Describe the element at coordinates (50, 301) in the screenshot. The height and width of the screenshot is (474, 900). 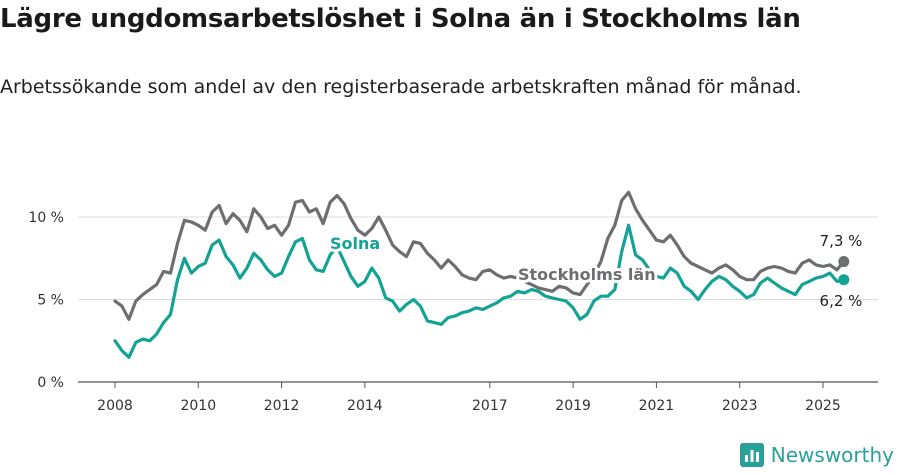
I see `y-tick-label: 5 %` at that location.